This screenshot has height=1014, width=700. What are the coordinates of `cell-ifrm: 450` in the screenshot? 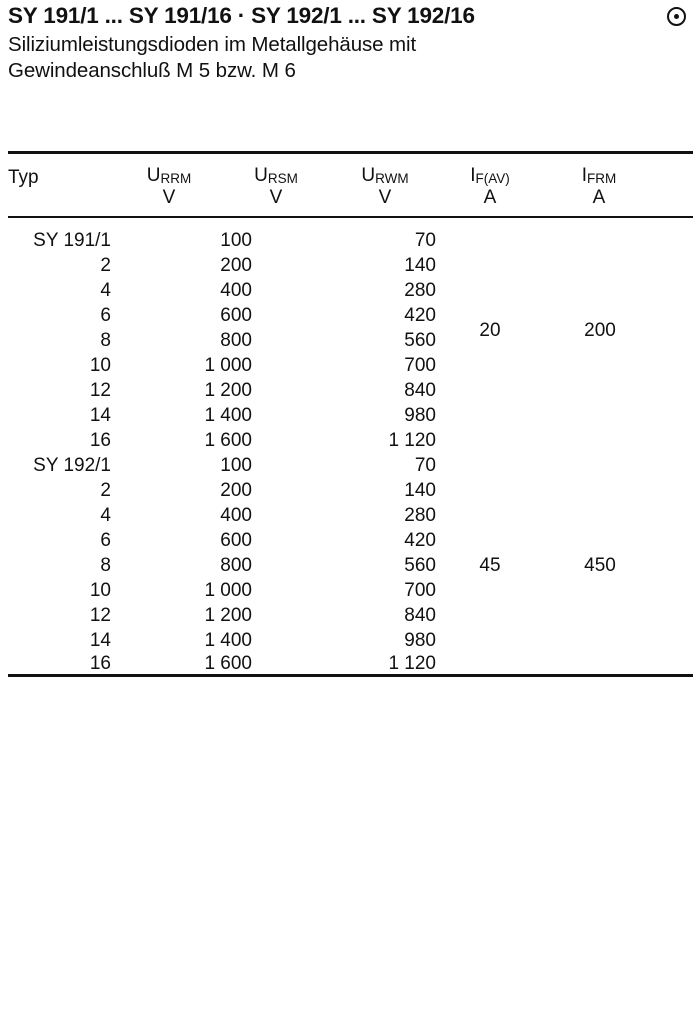 It's located at (600, 565).